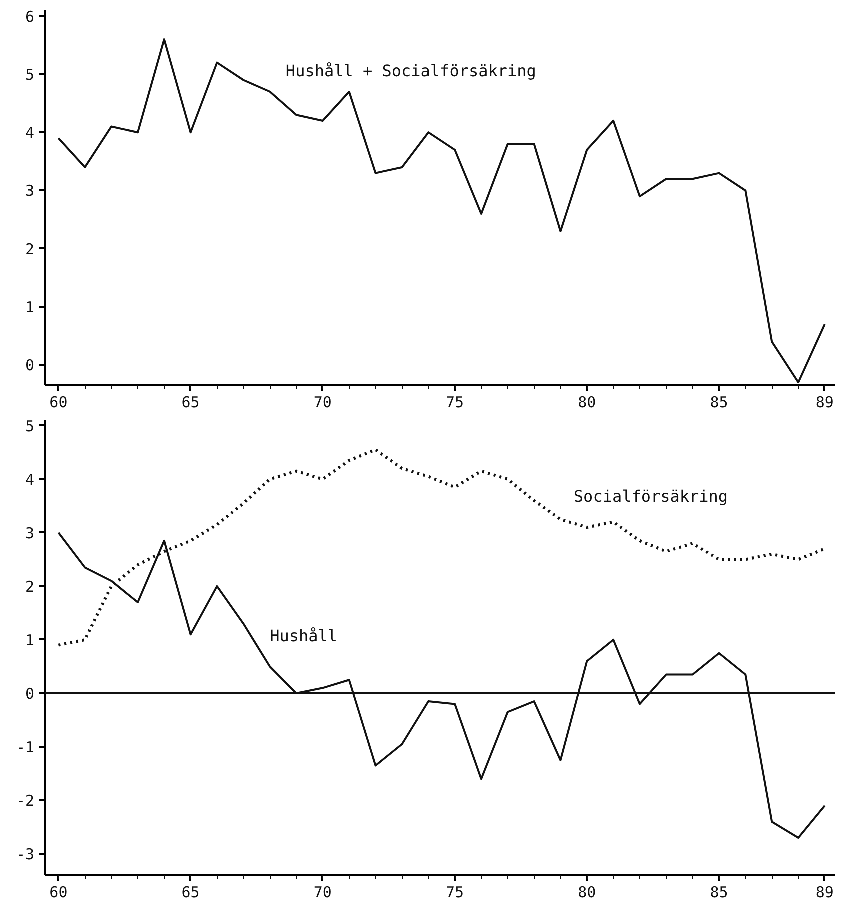  What do you see at coordinates (29, 17) in the screenshot?
I see `y-tick-label: 6` at bounding box center [29, 17].